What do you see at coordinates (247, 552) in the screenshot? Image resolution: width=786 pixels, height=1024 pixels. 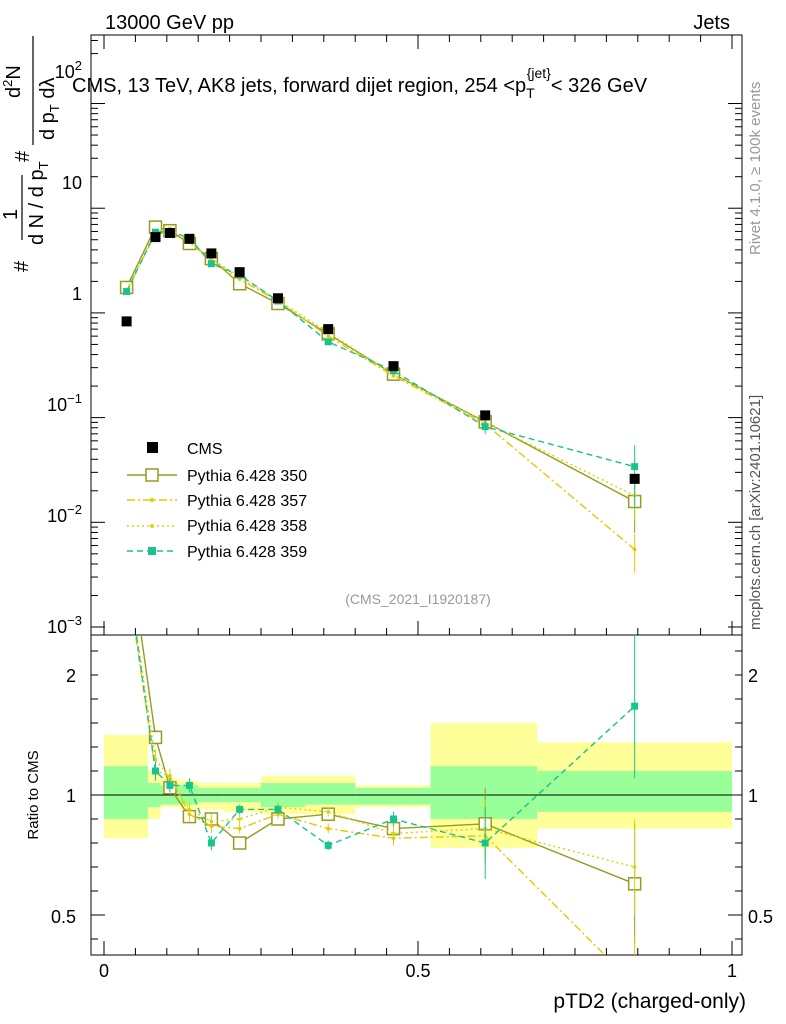 I see `legend-label-359: Pythia 6.428 359` at bounding box center [247, 552].